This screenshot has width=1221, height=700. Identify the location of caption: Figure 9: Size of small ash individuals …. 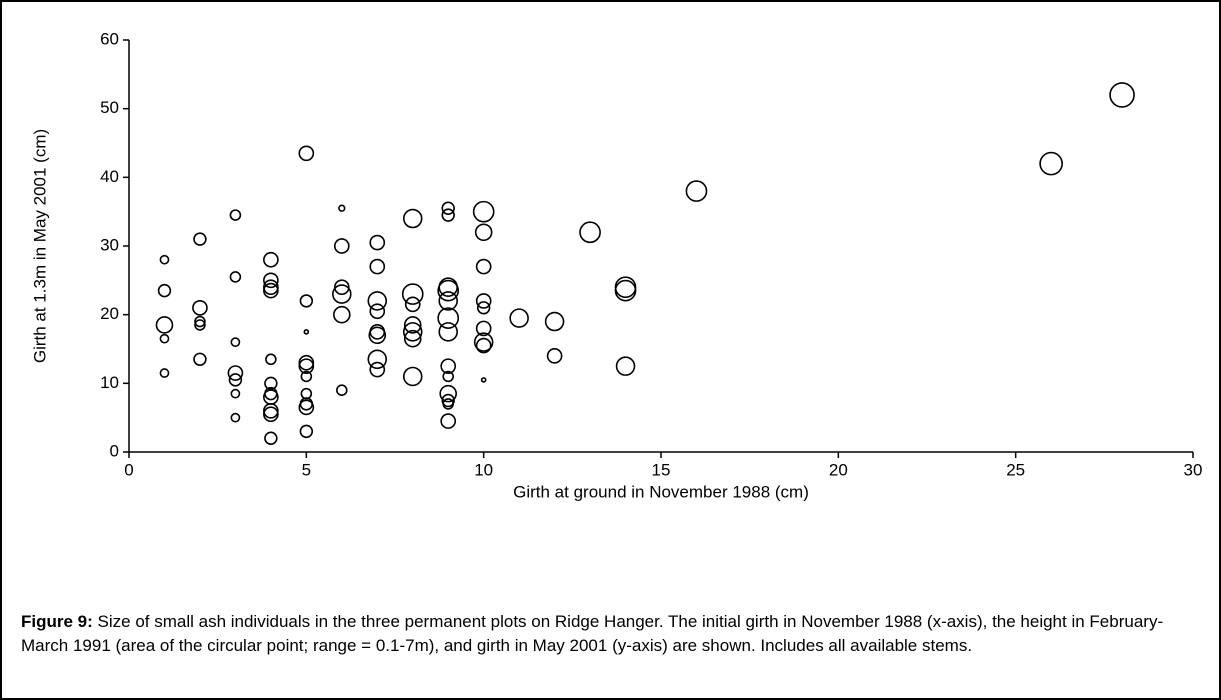
(606, 634).